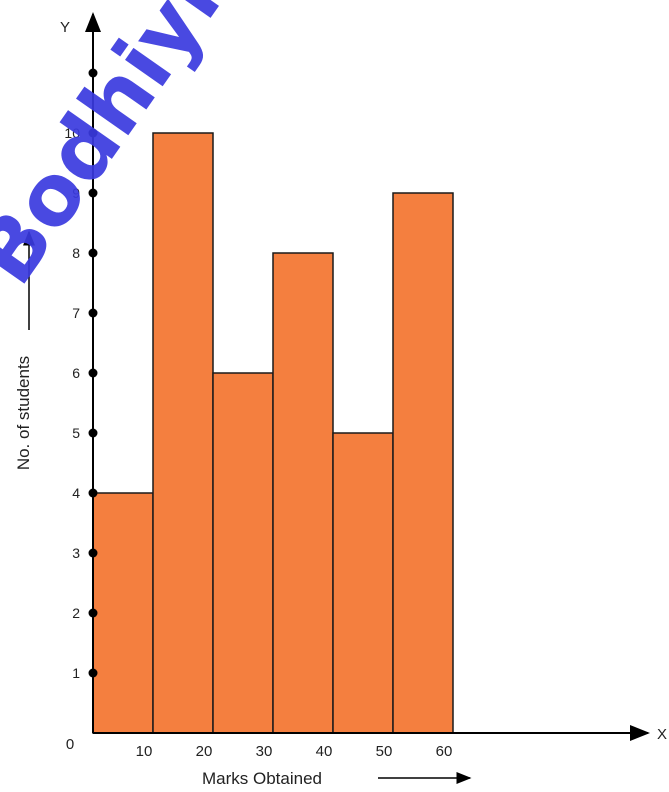 This screenshot has height=792, width=669. Describe the element at coordinates (444, 751) in the screenshot. I see `x-tick-label: 60` at that location.